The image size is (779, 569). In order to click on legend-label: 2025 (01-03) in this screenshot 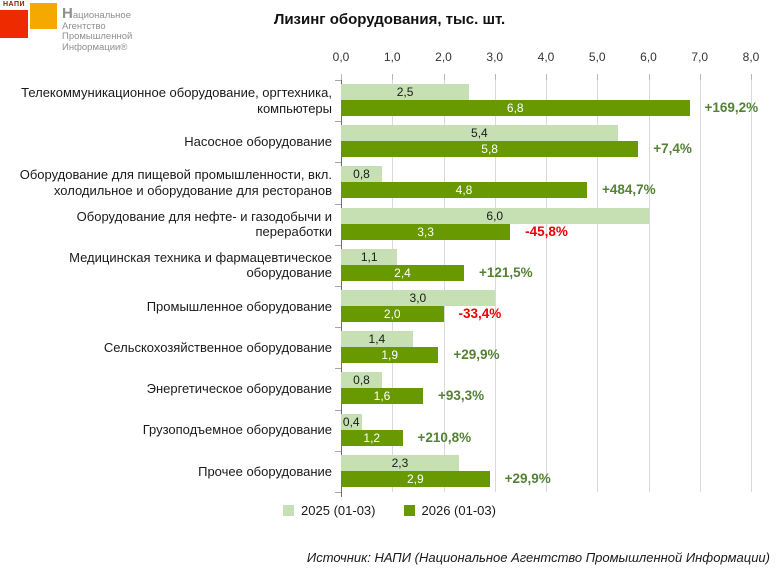, I will do `click(338, 510)`.